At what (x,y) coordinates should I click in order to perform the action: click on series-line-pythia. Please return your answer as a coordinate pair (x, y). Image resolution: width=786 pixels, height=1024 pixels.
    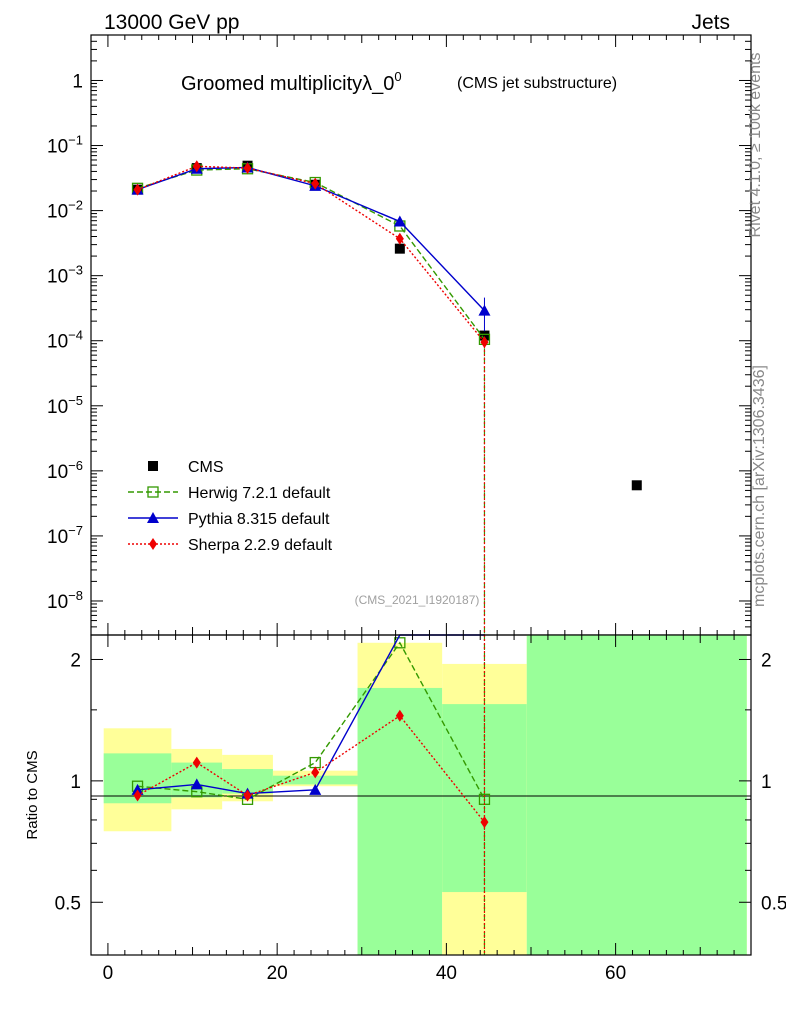
    Looking at the image, I should click on (311, 239).